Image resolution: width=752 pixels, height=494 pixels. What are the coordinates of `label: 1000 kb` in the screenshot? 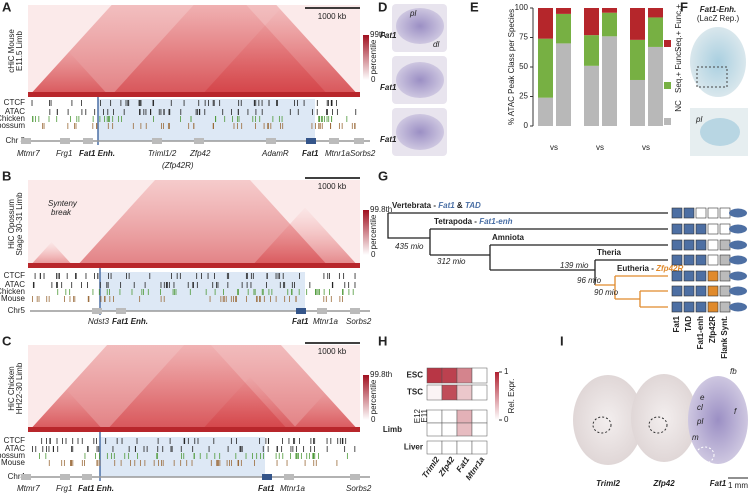 It's located at (332, 16).